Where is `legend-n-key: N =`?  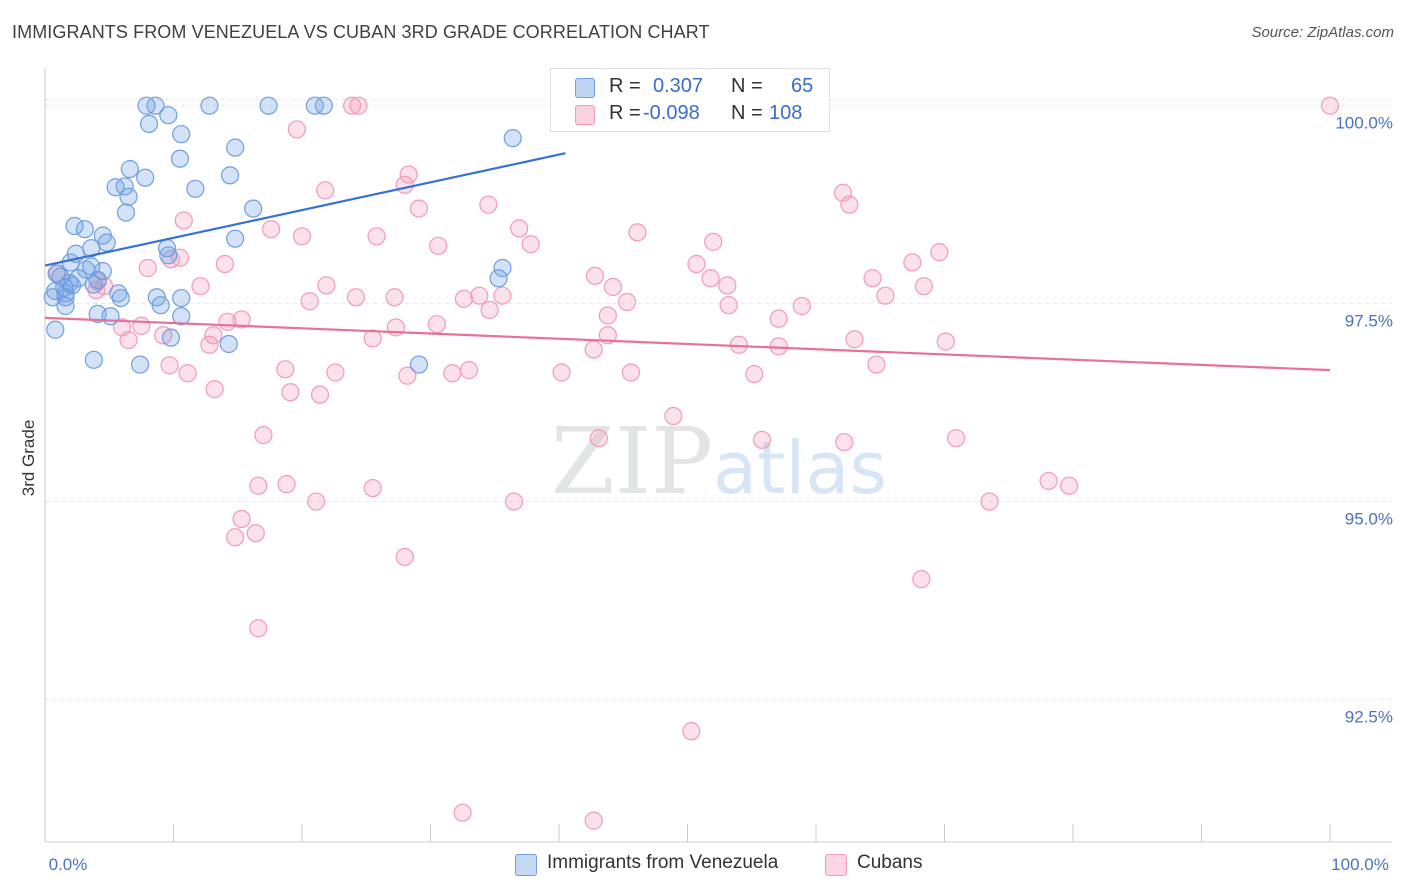
legend-n-key: N = is located at coordinates (747, 113).